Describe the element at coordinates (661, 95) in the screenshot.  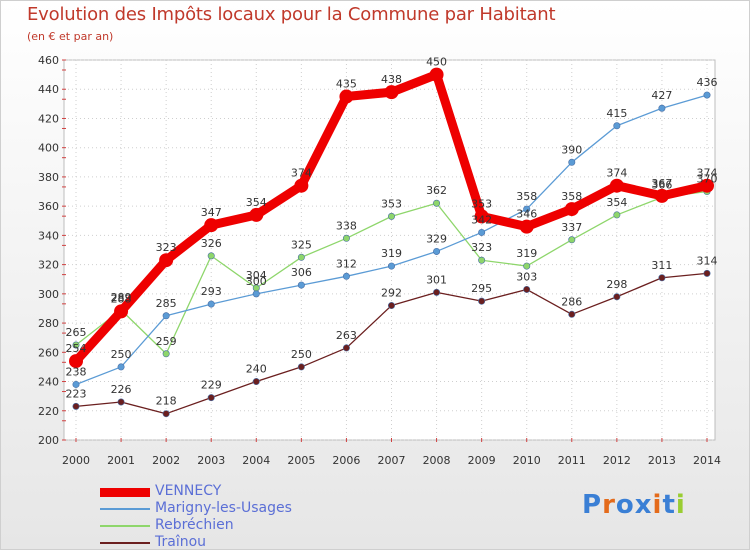
I see `data-label: 427` at that location.